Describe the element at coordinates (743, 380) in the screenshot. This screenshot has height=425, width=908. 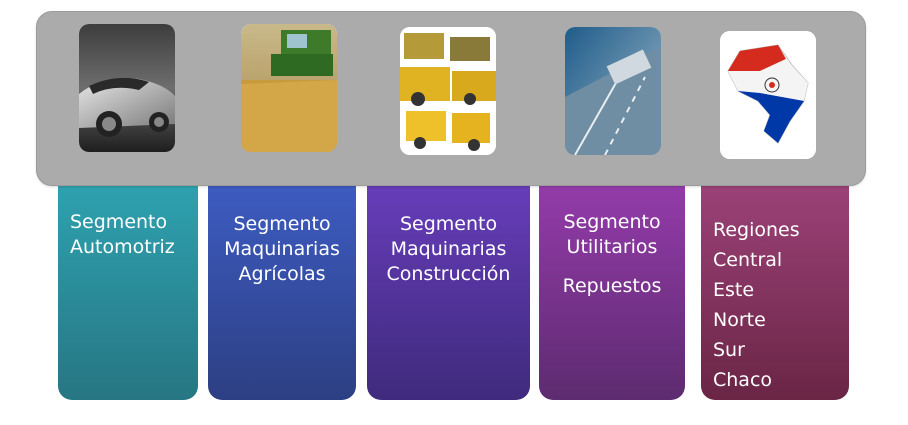
I see `region-item: Chaco` at that location.